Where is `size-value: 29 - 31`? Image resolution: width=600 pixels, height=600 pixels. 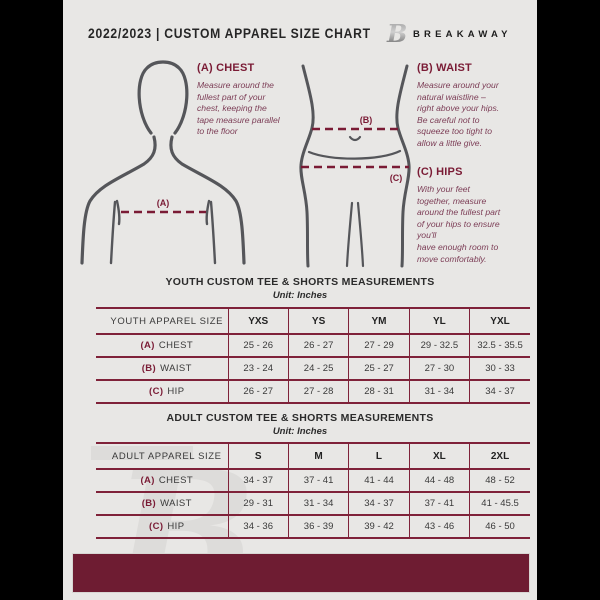 size-value: 29 - 31 is located at coordinates (258, 503).